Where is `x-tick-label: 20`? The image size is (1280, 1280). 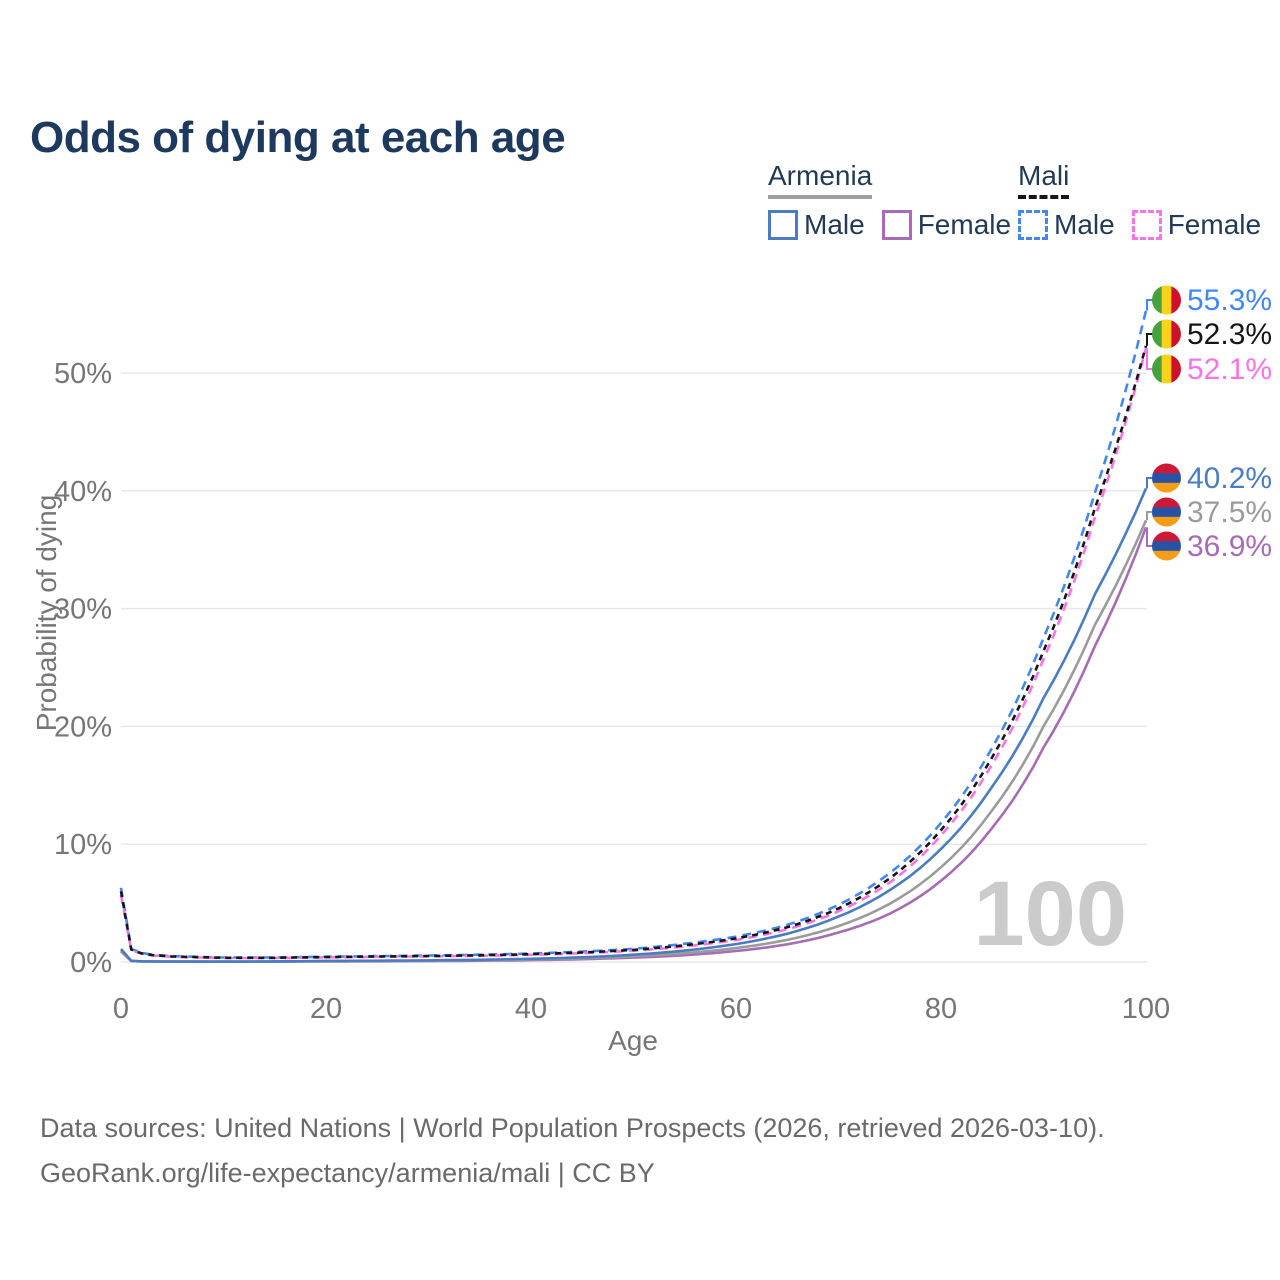 x-tick-label: 20 is located at coordinates (326, 1009).